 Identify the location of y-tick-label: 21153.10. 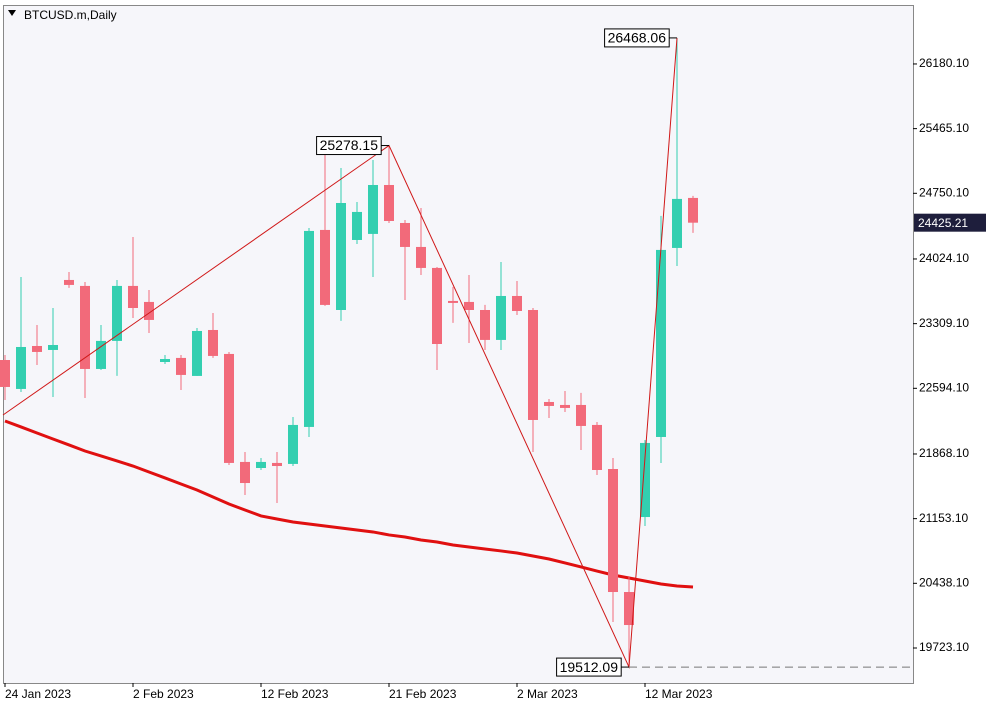
(943, 518).